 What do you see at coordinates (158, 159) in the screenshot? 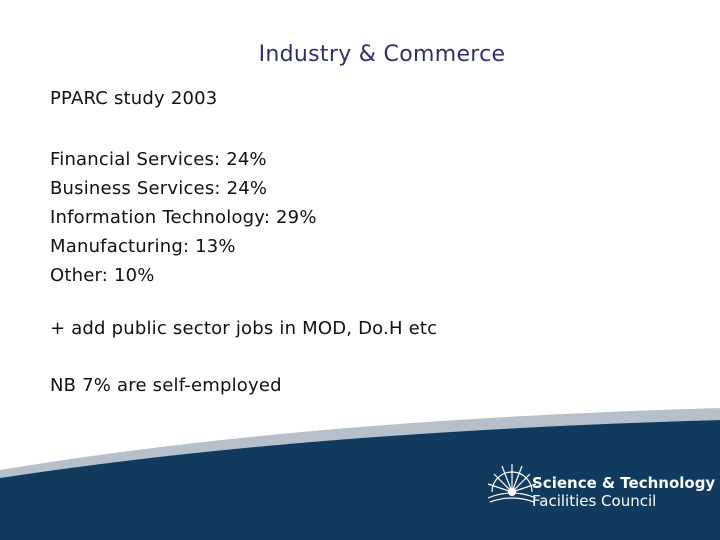
I see `list-item-financial-services: Financial Services: 24%` at bounding box center [158, 159].